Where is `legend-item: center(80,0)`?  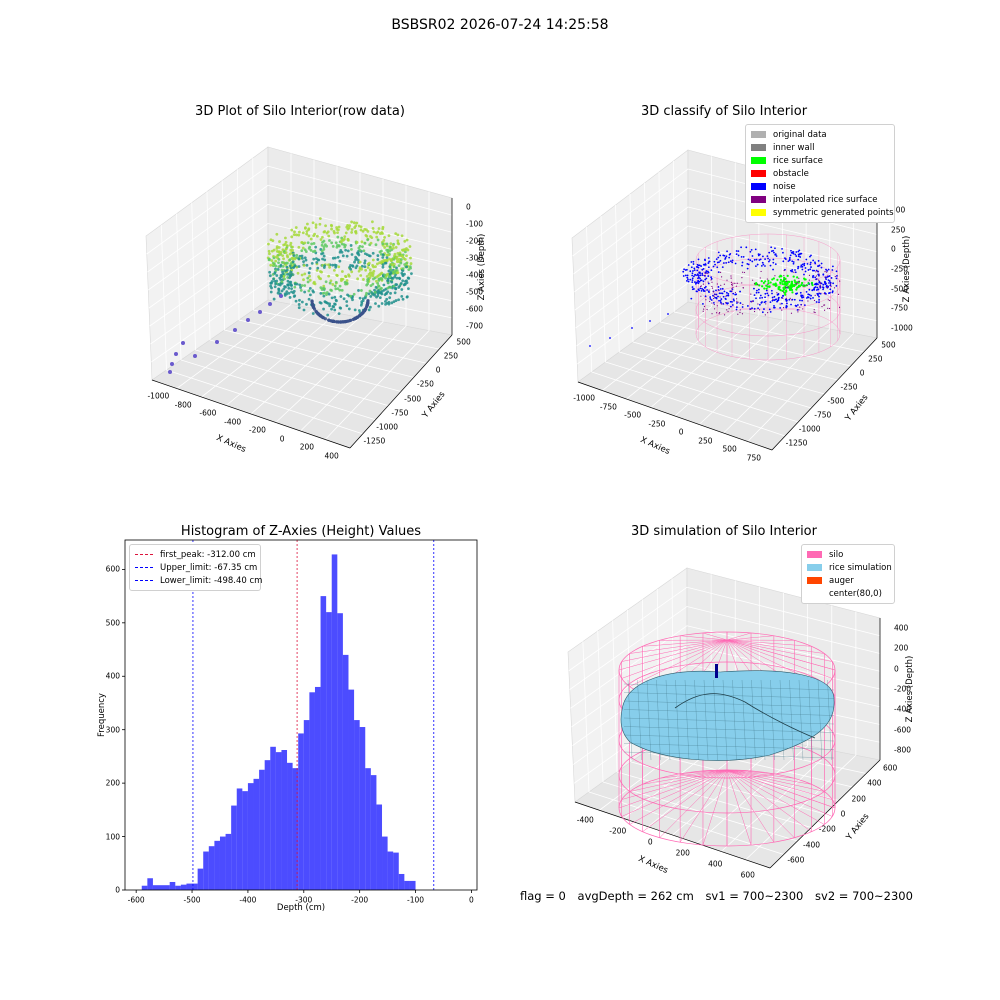 legend-item: center(80,0) is located at coordinates (848, 593).